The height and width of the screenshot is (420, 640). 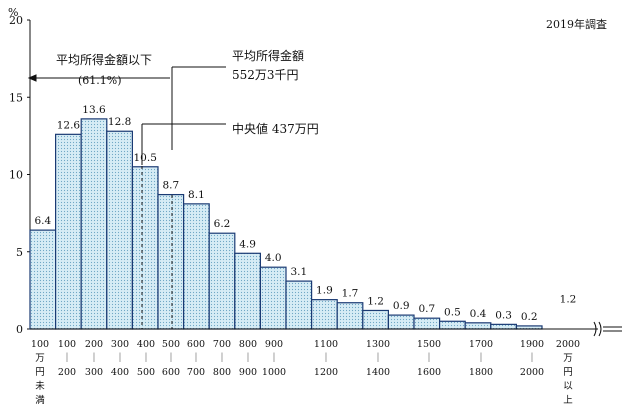 I want to click on below-average-percent: (61.1%), so click(x=100, y=80).